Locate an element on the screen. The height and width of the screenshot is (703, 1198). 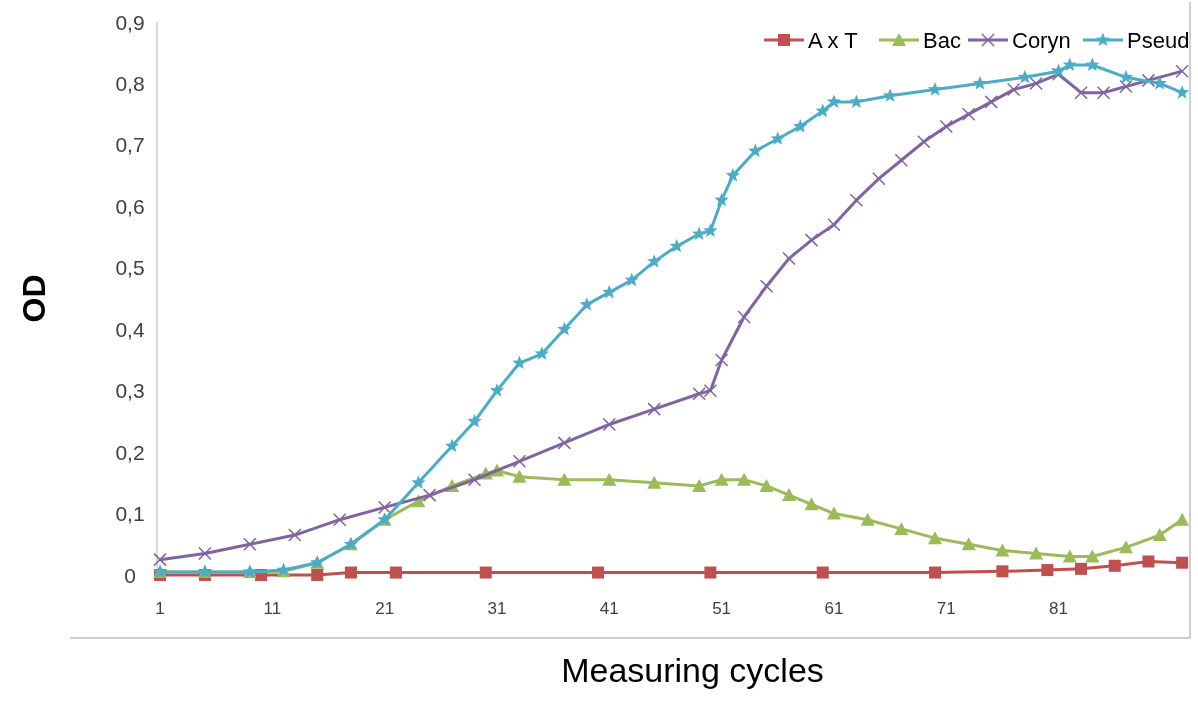
legend-label: Coryn is located at coordinates (1041, 40).